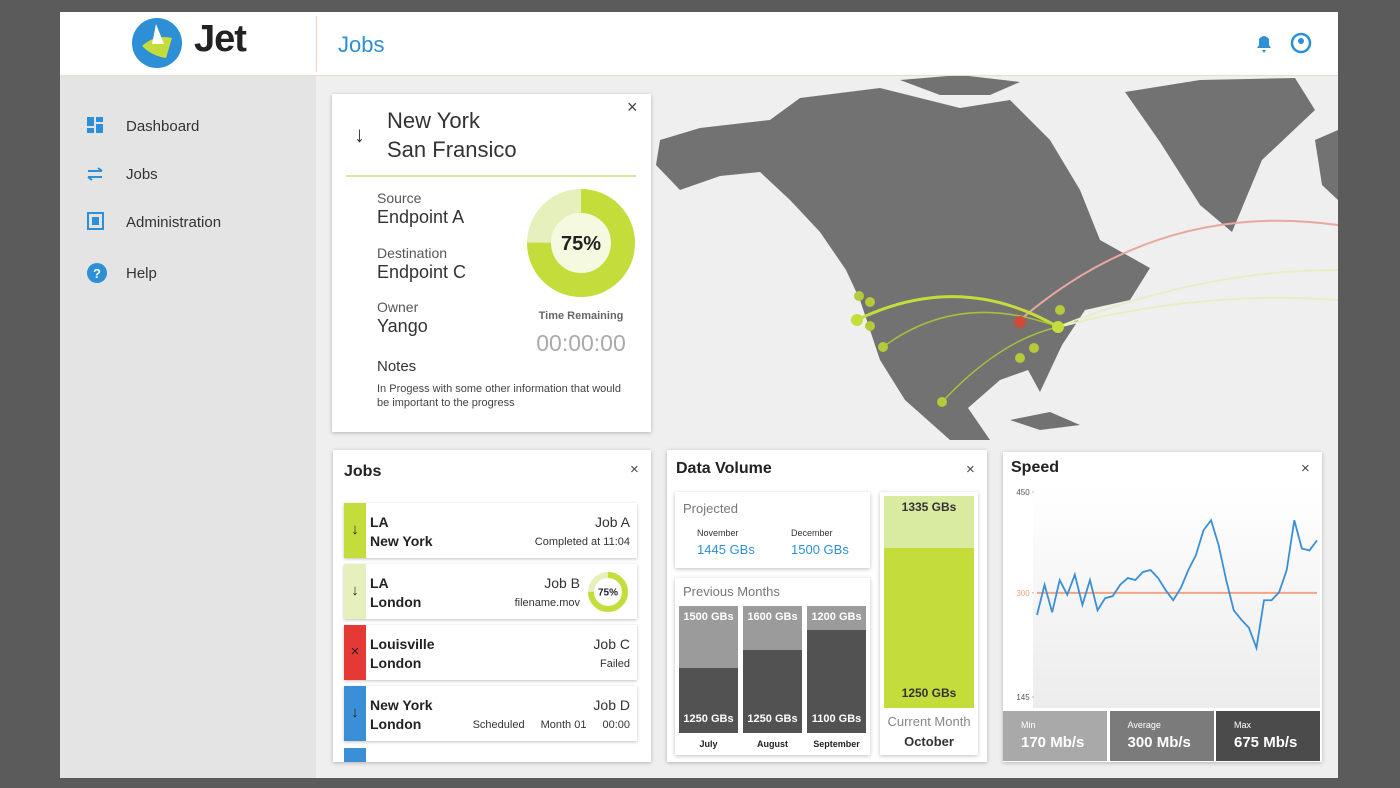 Image resolution: width=1400 pixels, height=788 pixels. What do you see at coordinates (1028, 725) in the screenshot?
I see `stat-label: Min` at bounding box center [1028, 725].